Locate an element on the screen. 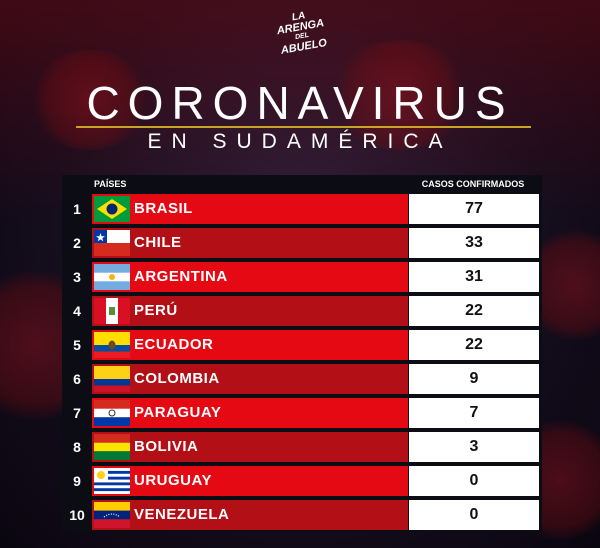  country-cell: ARGENTINA is located at coordinates (250, 277).